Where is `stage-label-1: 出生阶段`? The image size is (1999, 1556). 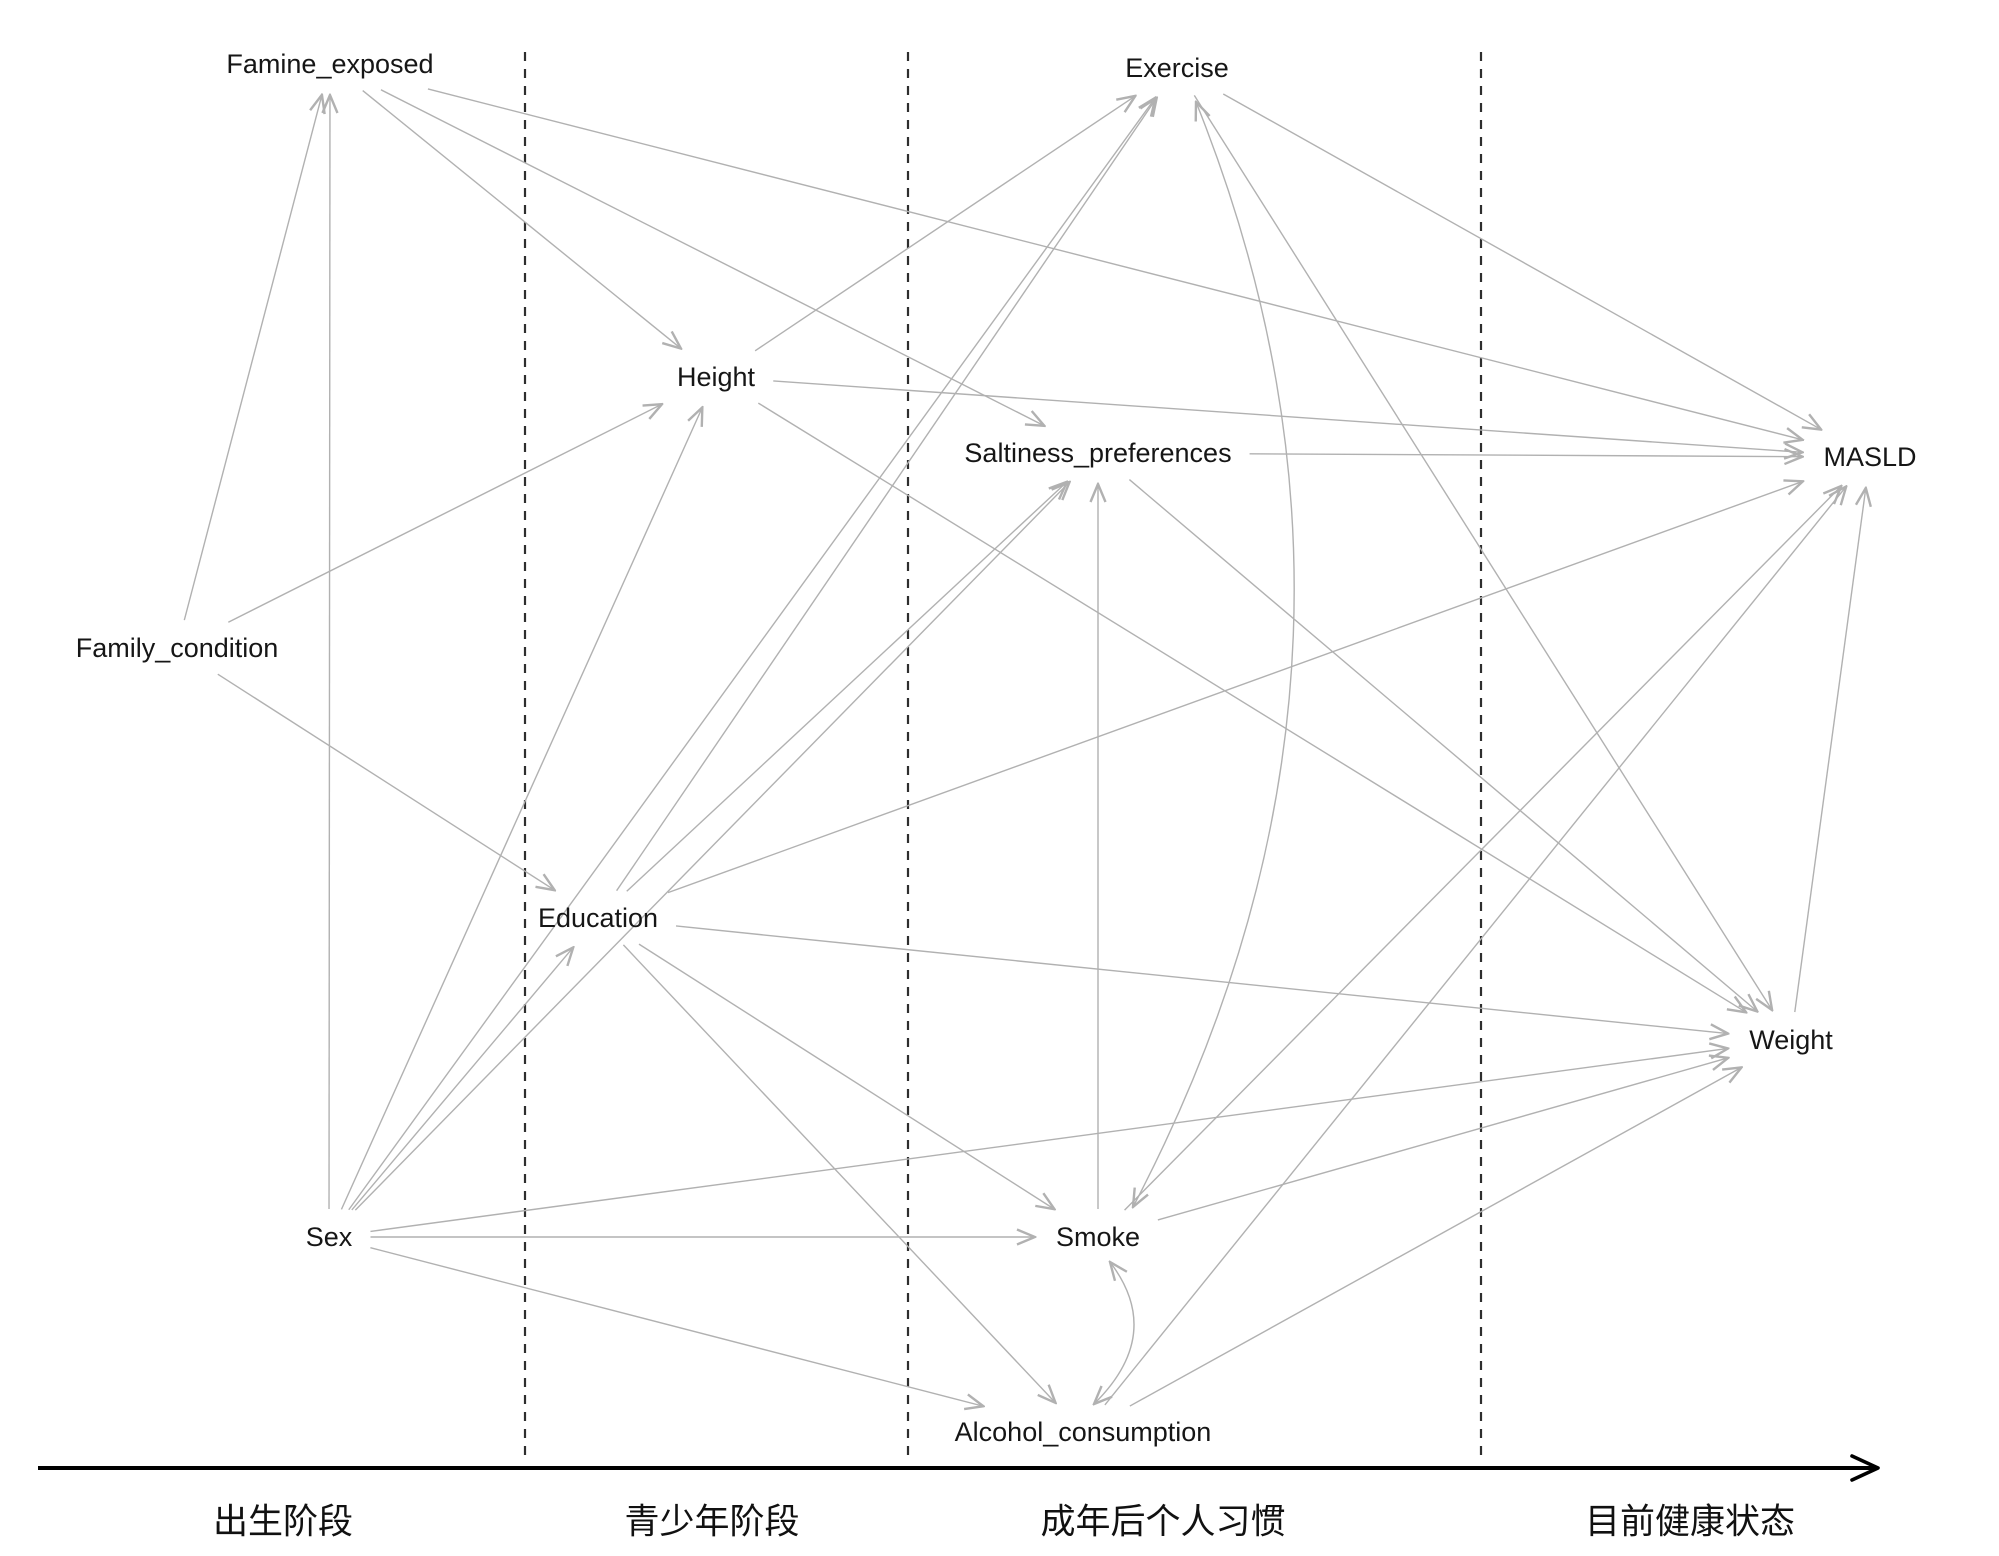
stage-label-1: 出生阶段 is located at coordinates (283, 1522).